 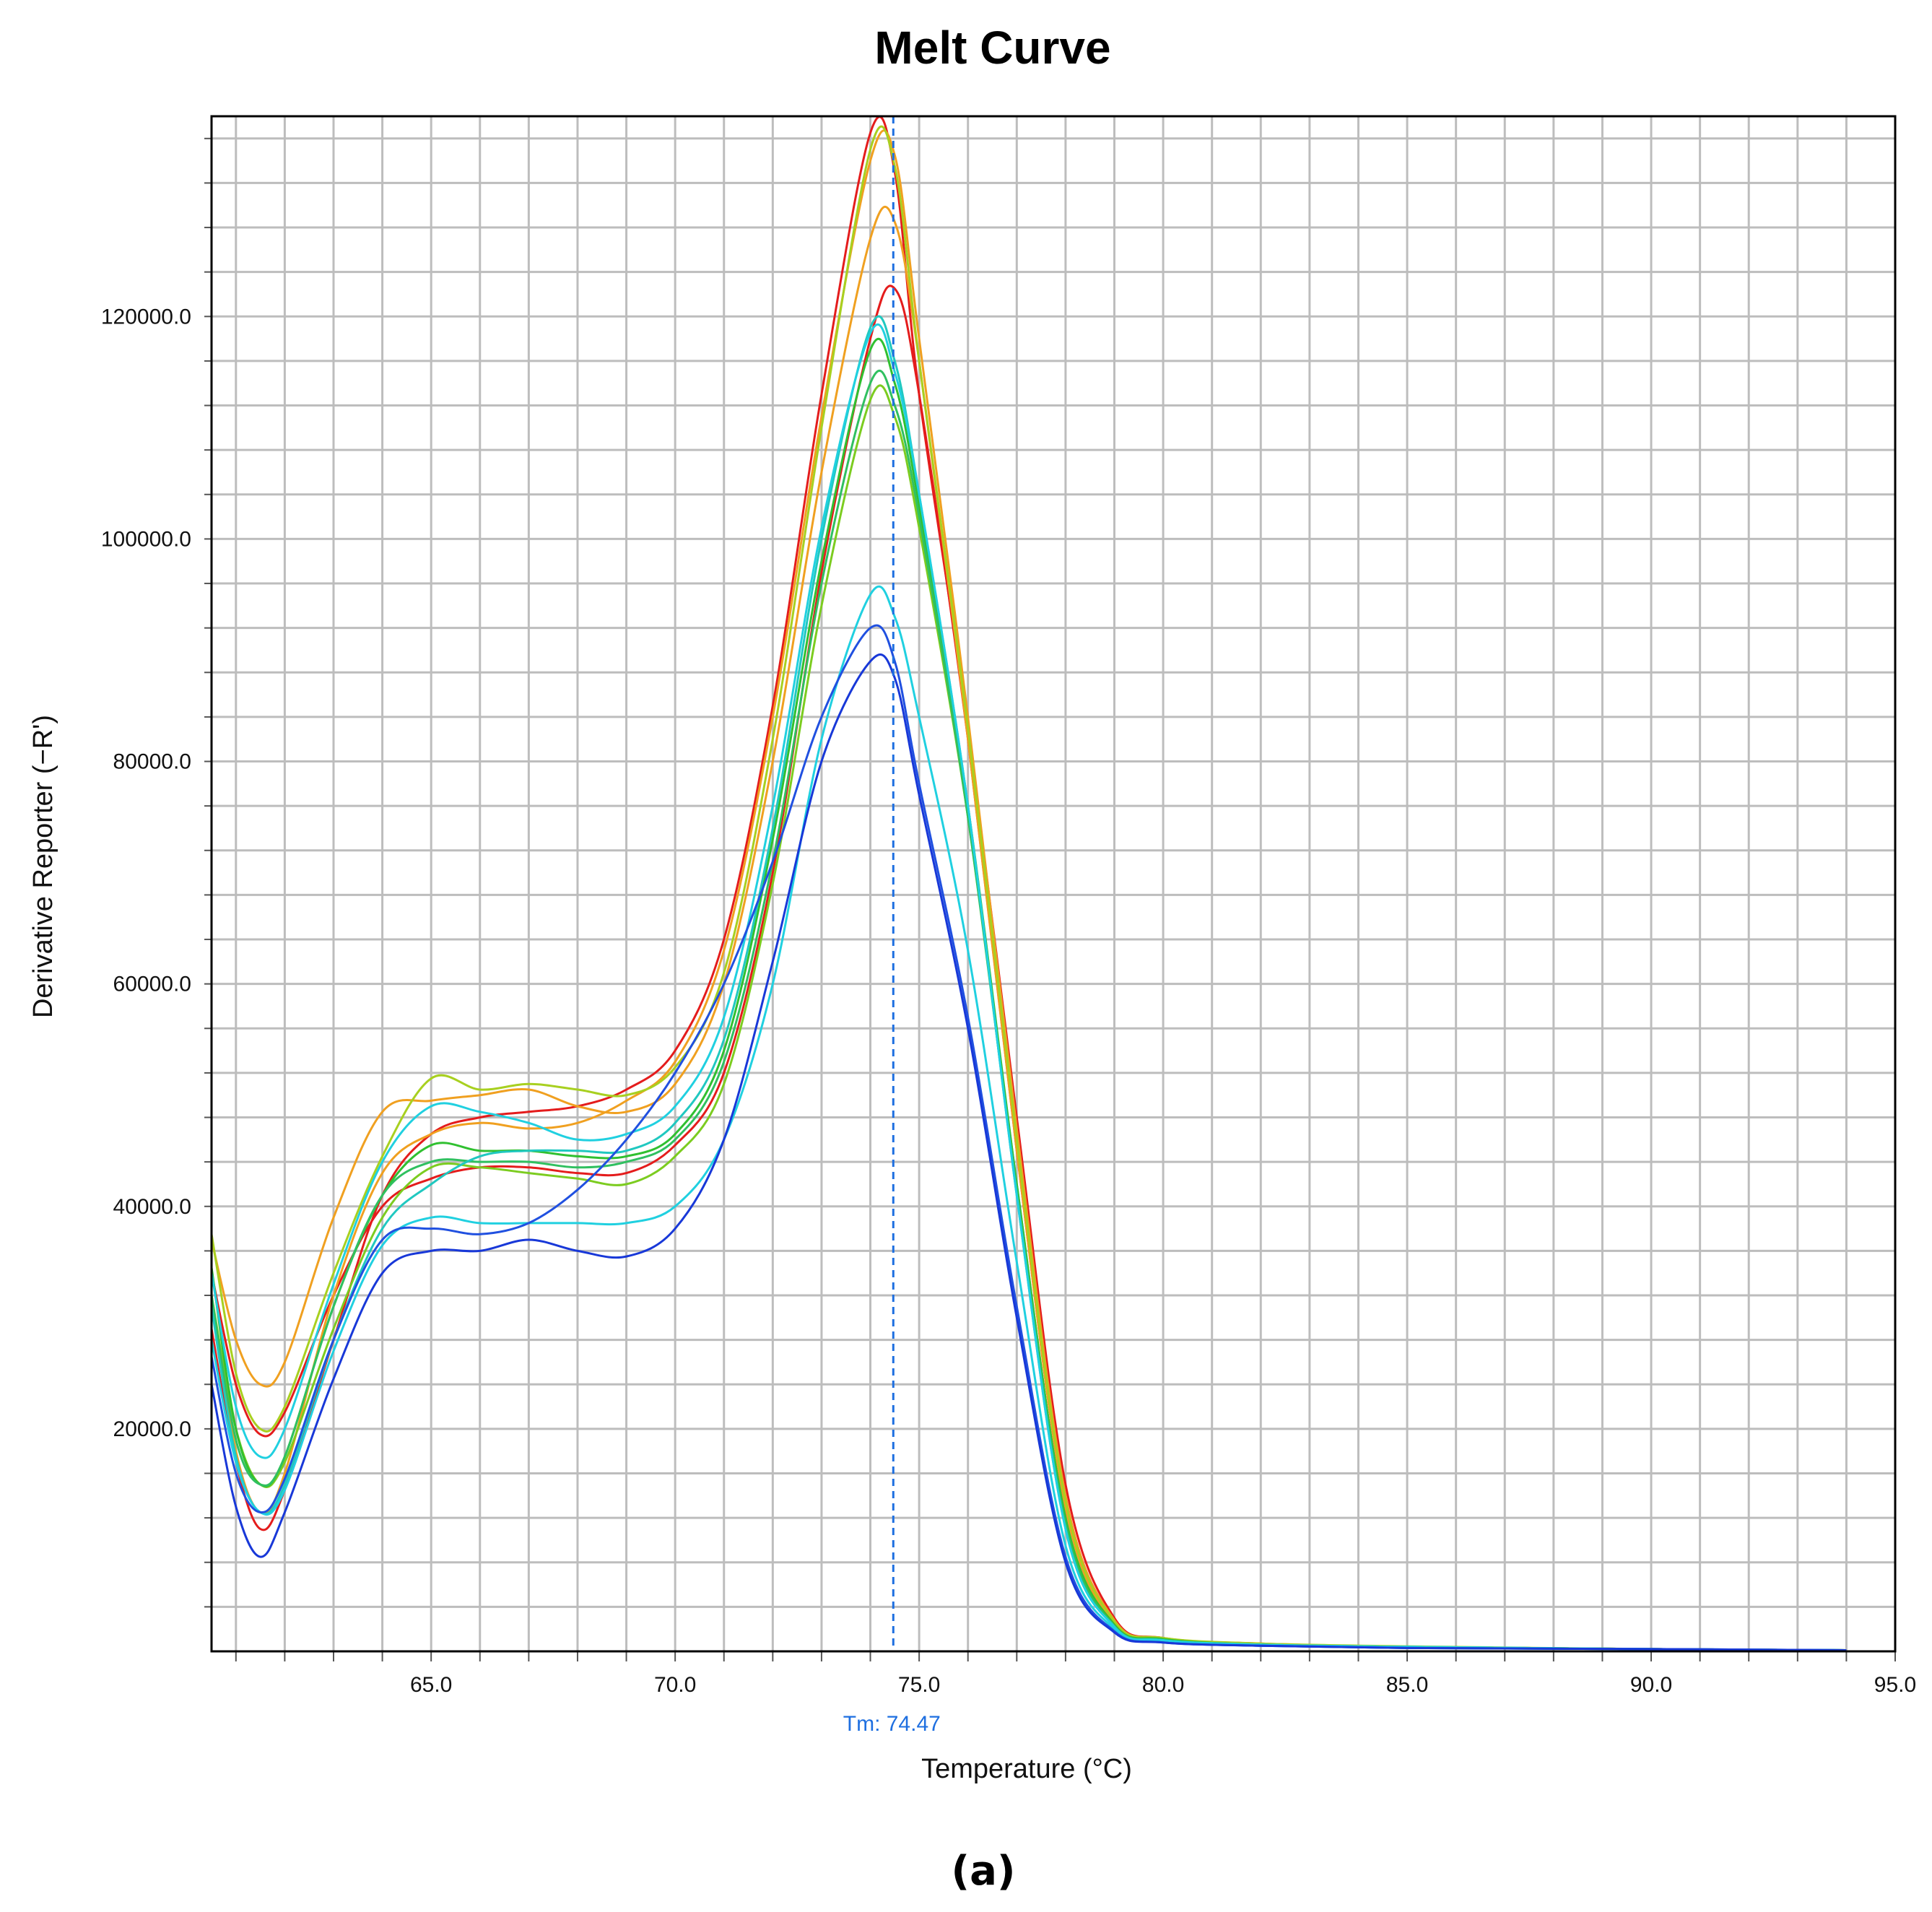 I want to click on x-tick-label: 95.0, so click(x=1895, y=1685).